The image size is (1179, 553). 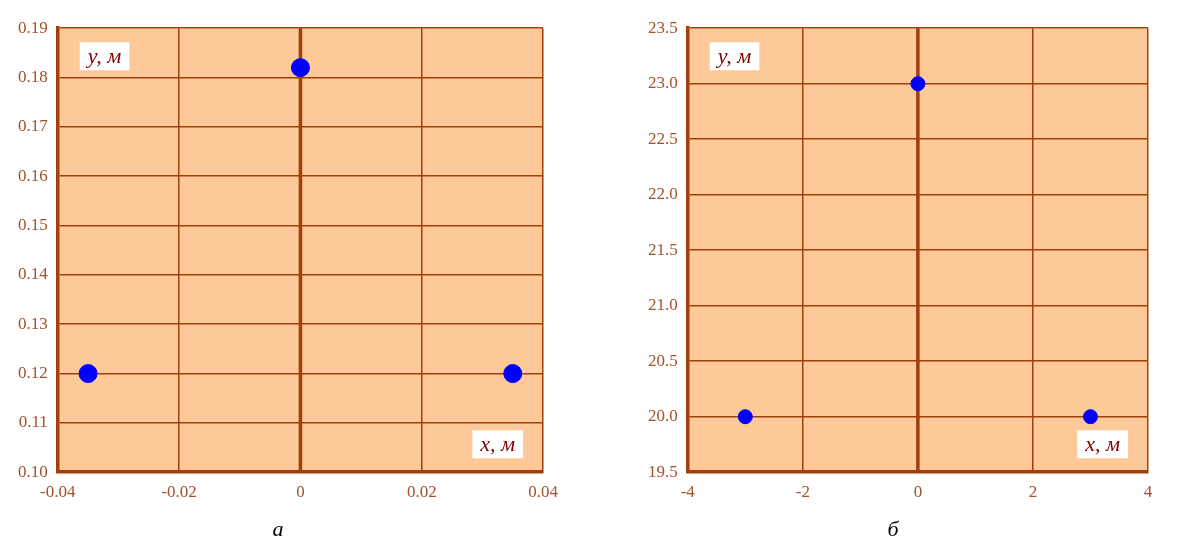 What do you see at coordinates (33, 274) in the screenshot?
I see `y-tick-label: 0.14` at bounding box center [33, 274].